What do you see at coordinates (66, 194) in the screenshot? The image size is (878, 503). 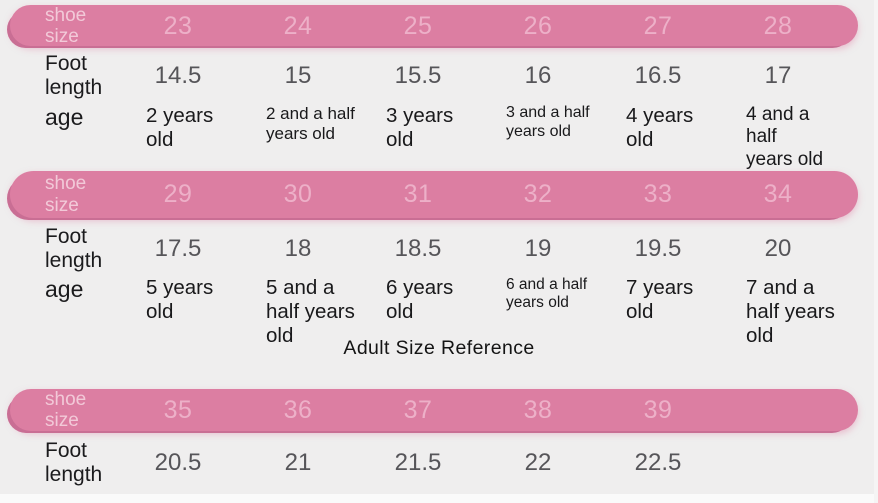 I see `shoe-size-label-2: shoe size` at bounding box center [66, 194].